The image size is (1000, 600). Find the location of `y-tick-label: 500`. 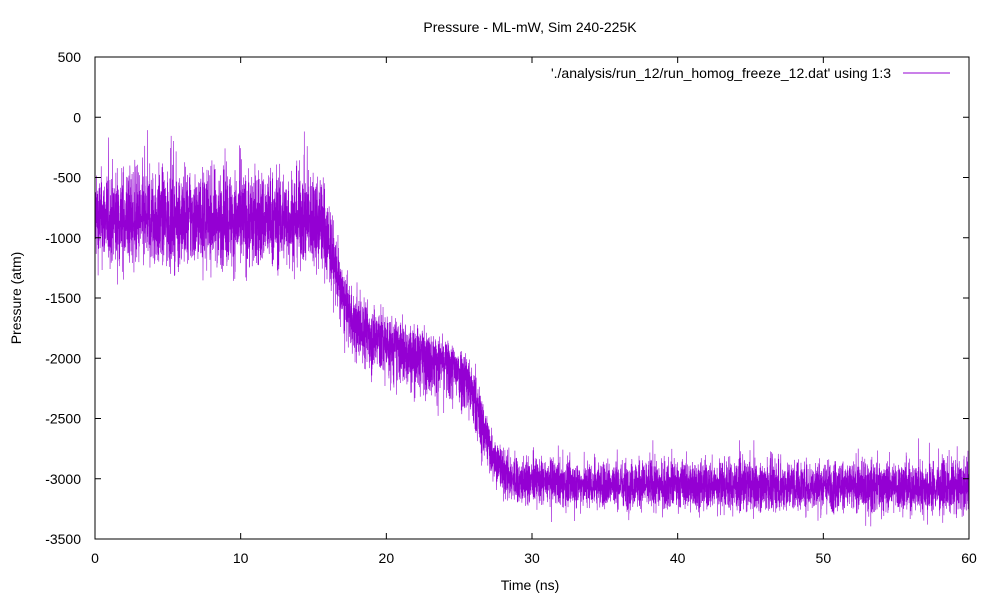

y-tick-label: 500 is located at coordinates (70, 57).